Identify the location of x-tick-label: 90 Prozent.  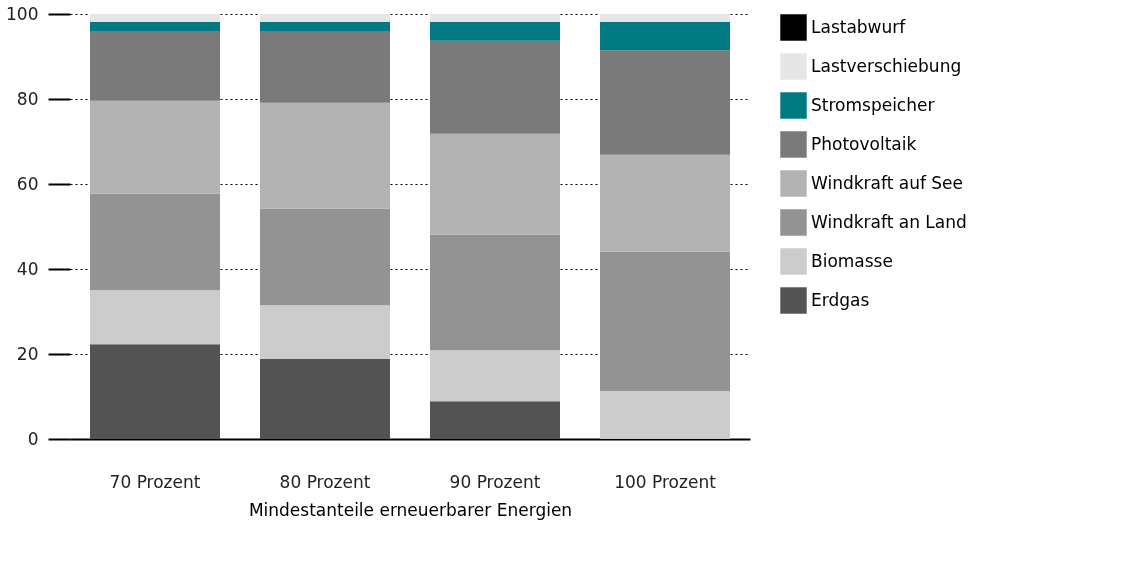
(495, 481).